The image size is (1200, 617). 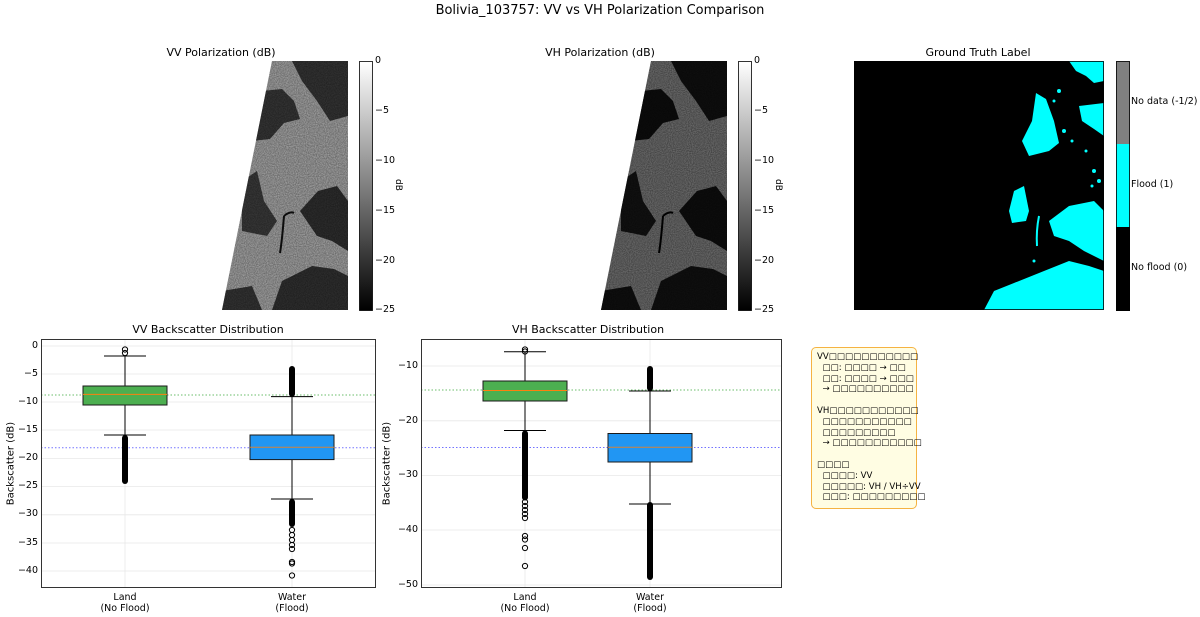 I want to click on vv-ytick: −20, so click(x=27, y=457).